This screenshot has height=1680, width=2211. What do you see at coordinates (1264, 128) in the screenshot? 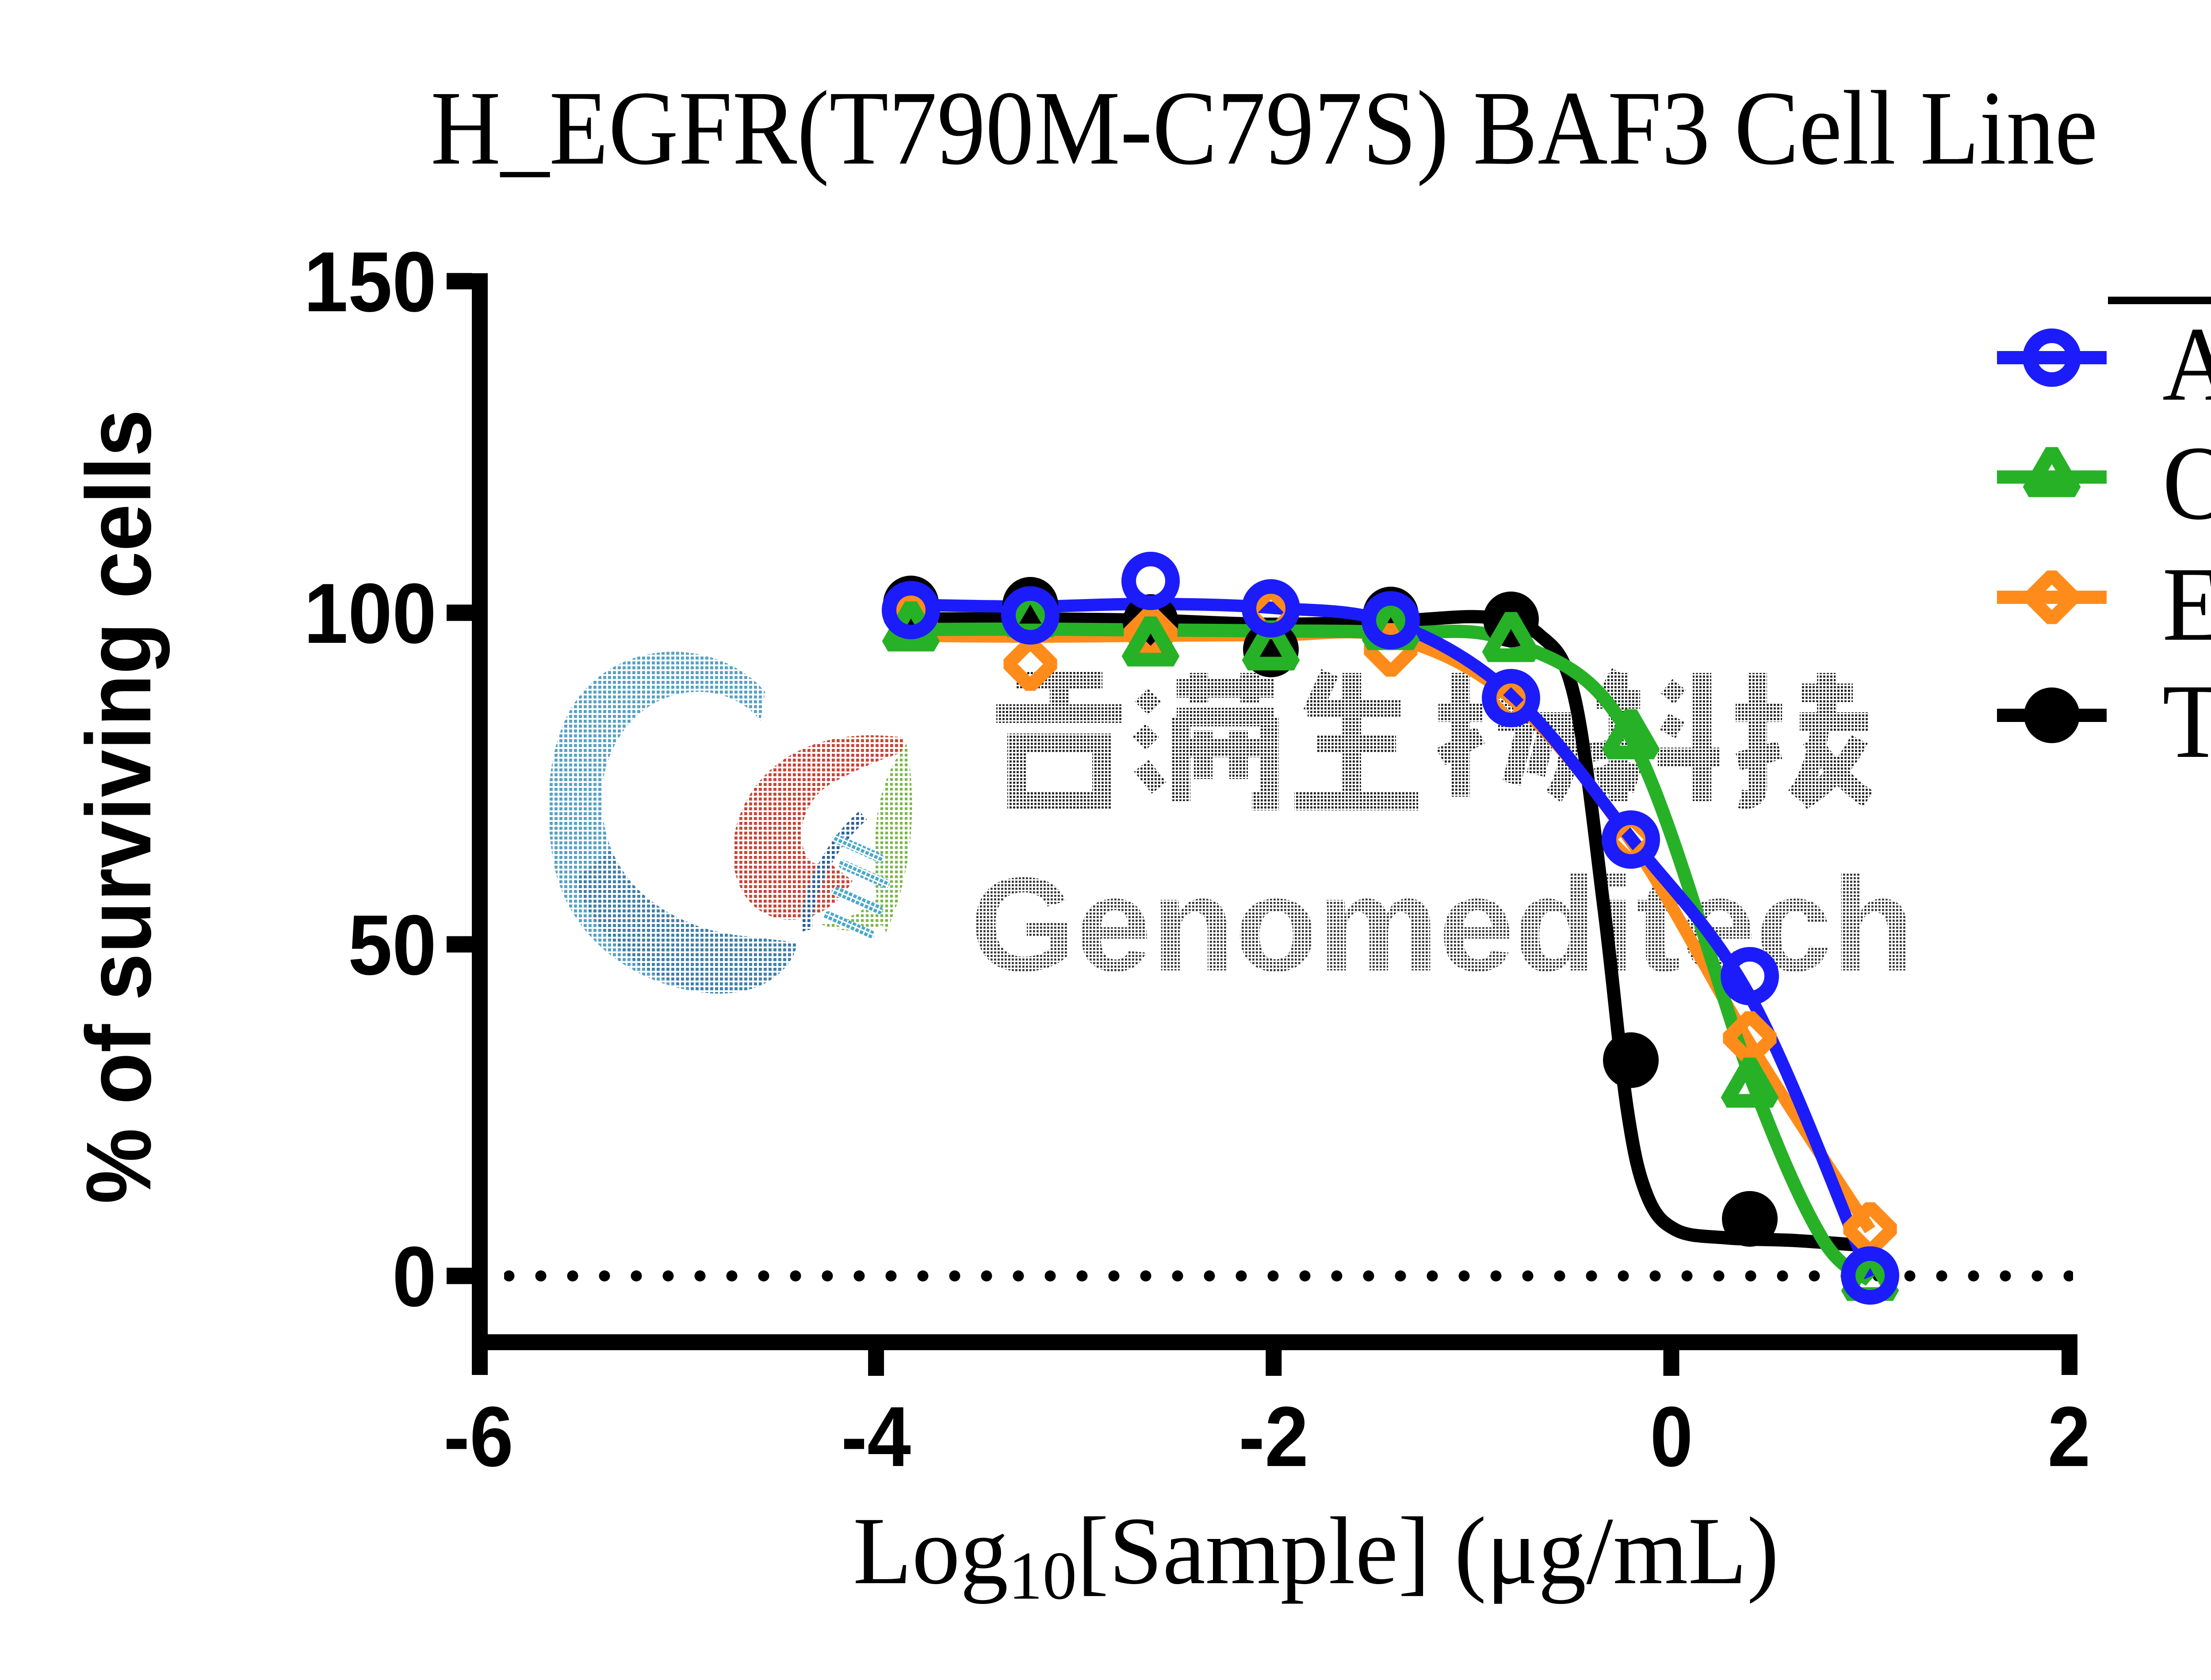
I see `svg-text:H_EGFR(T790M-C797S) BAF3 Cell: H_EGFR(T790M-C797S) BAF3 Cell Line` at bounding box center [1264, 128].